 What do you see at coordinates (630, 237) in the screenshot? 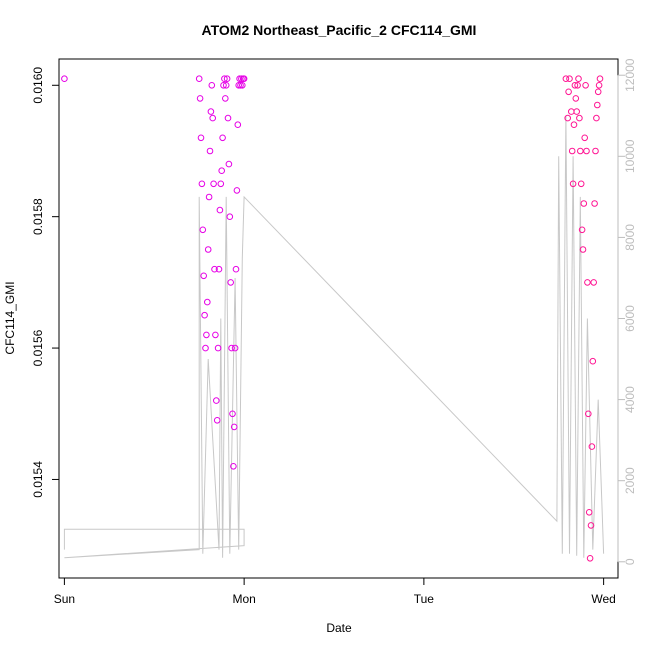
I see `y2-tick-label: 8000` at bounding box center [630, 237].